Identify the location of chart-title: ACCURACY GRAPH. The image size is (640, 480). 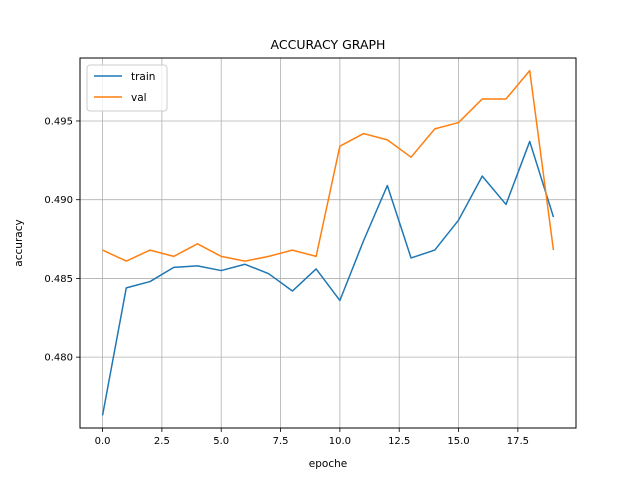
(328, 44).